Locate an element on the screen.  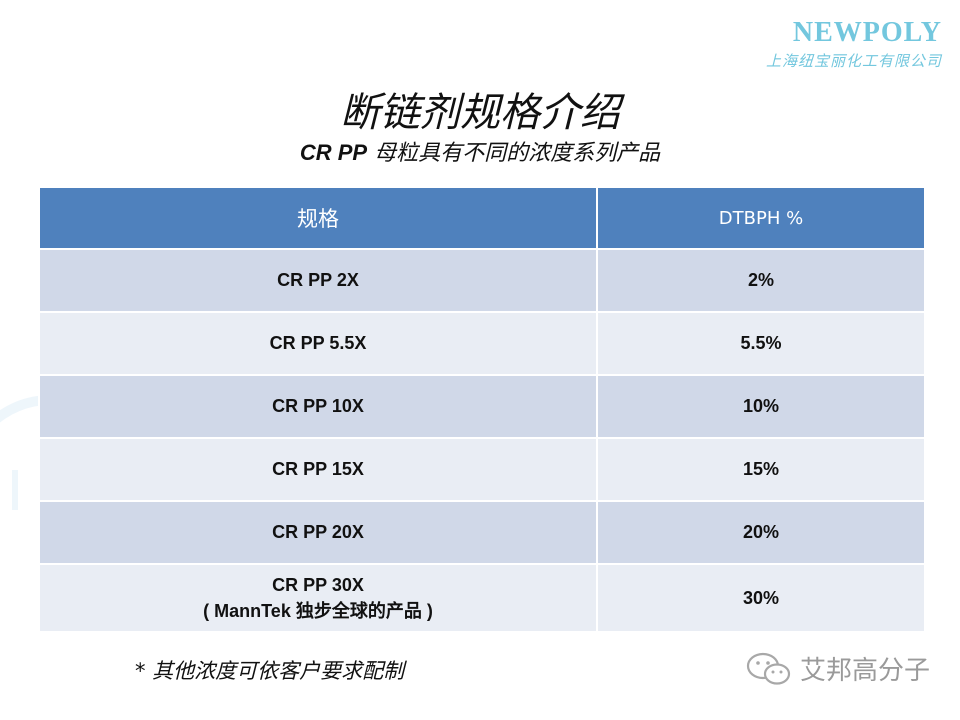
cell-spec: CR PP 20X is located at coordinates (318, 532).